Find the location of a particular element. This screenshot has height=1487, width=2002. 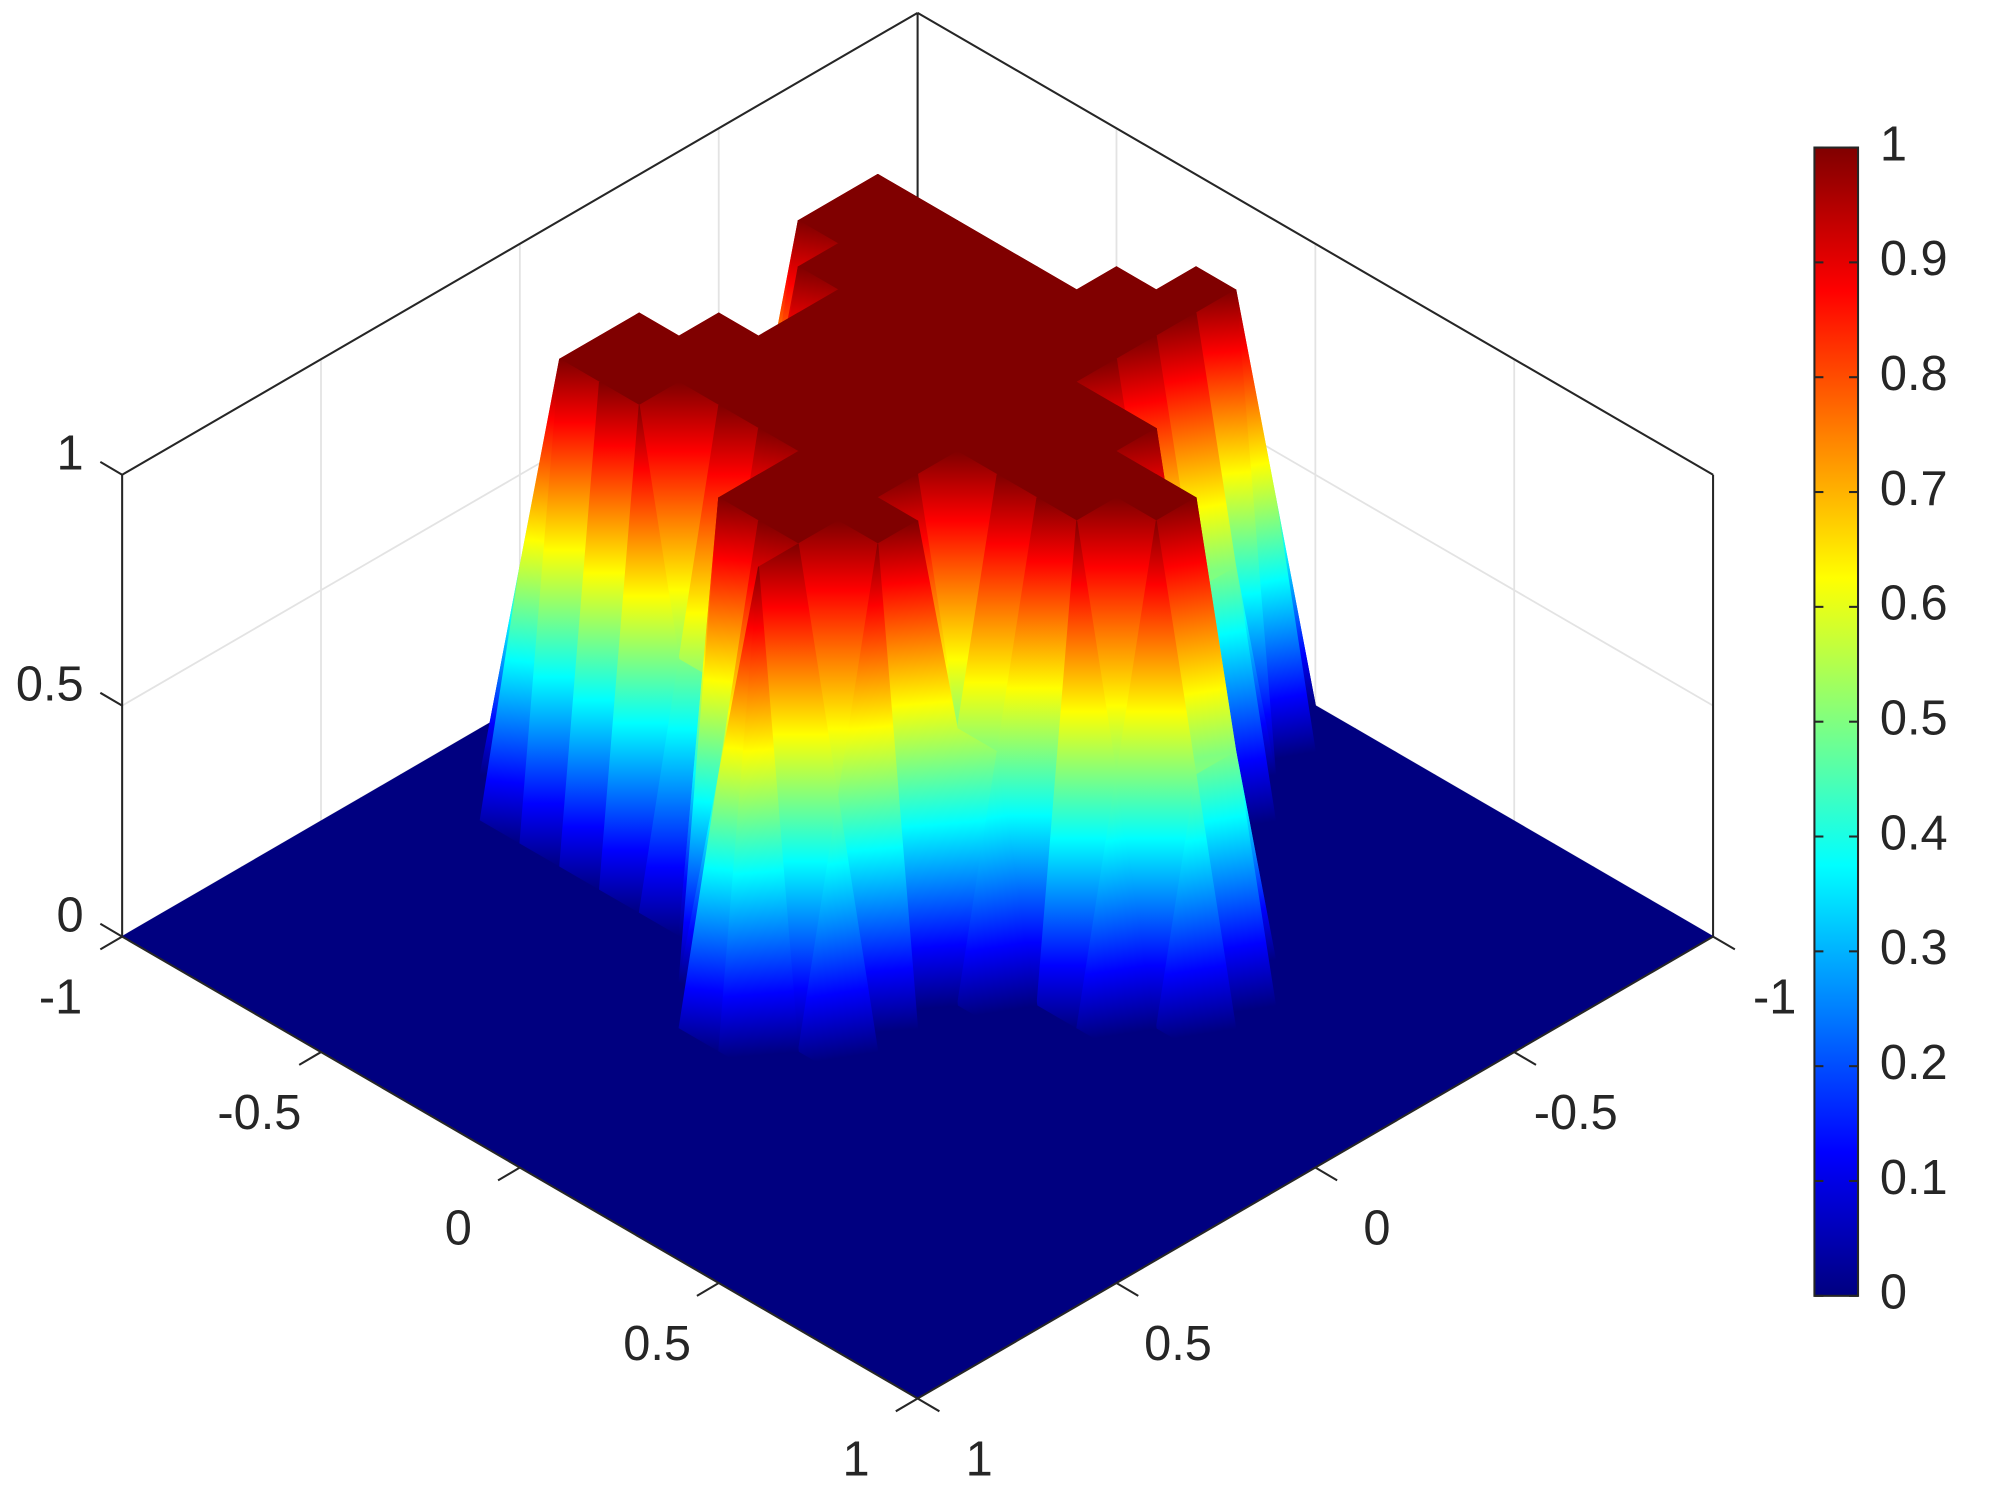

y-tick-label: 1 is located at coordinates (979, 1459).